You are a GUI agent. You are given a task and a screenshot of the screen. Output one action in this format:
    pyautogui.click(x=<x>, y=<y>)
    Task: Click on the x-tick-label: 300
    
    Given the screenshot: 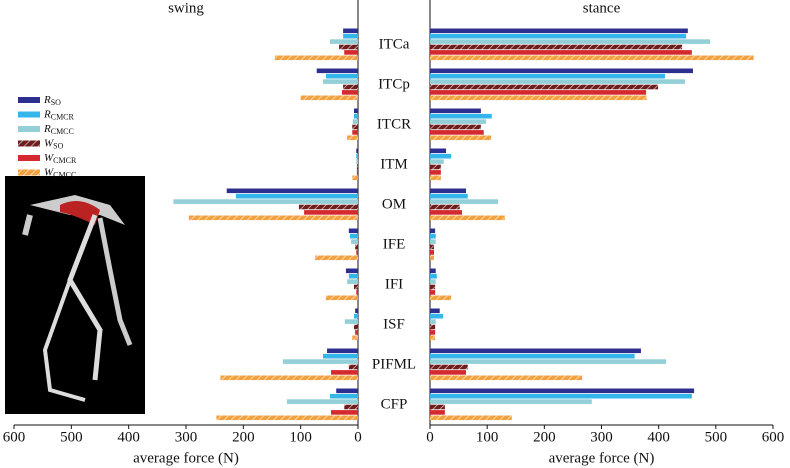 What is the action you would take?
    pyautogui.click(x=186, y=437)
    